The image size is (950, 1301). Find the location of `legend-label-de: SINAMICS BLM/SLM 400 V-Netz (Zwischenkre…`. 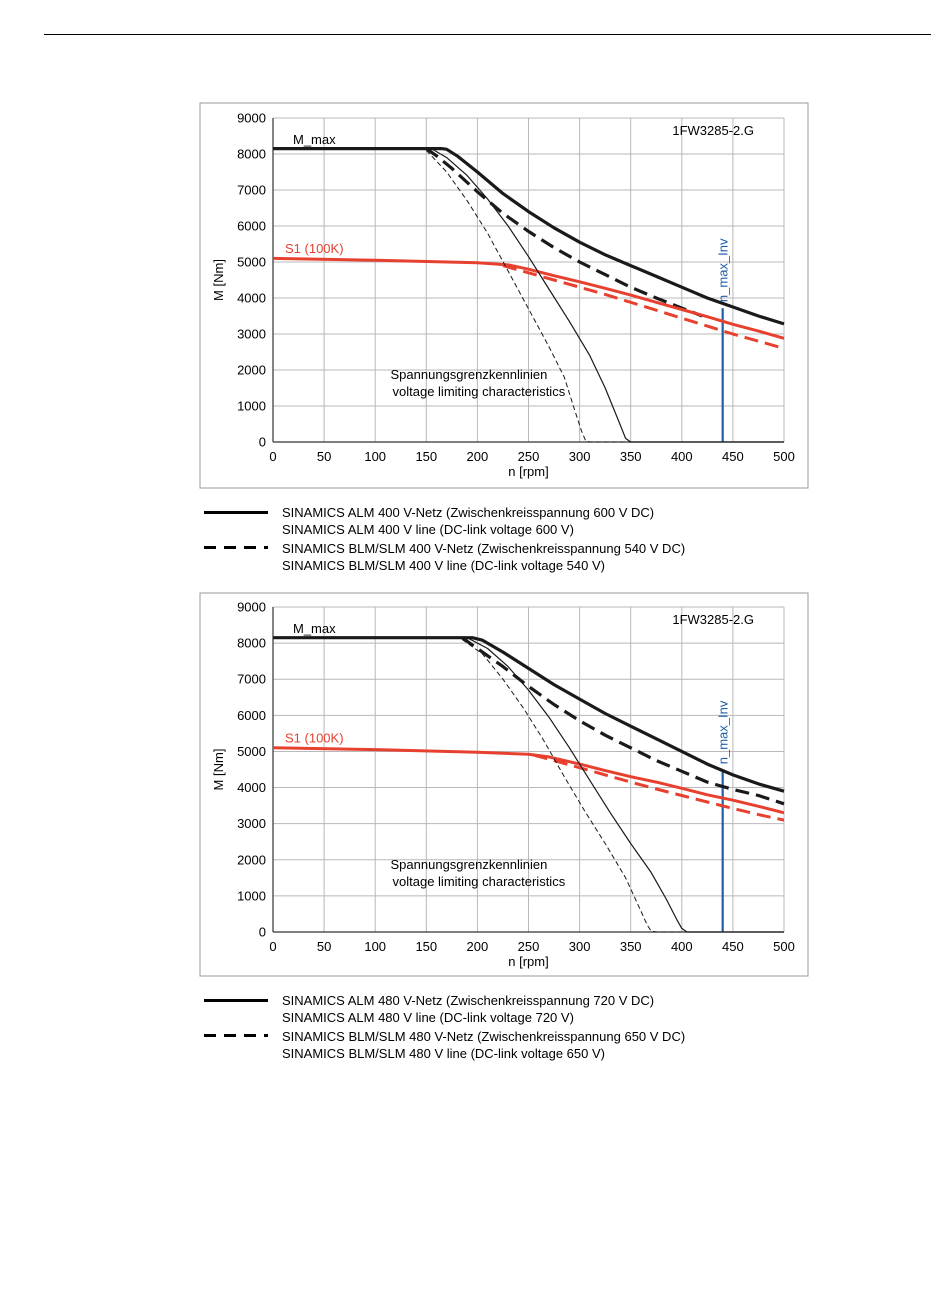

legend-label-de: SINAMICS BLM/SLM 400 V-Netz (Zwischenkre… is located at coordinates (484, 548).